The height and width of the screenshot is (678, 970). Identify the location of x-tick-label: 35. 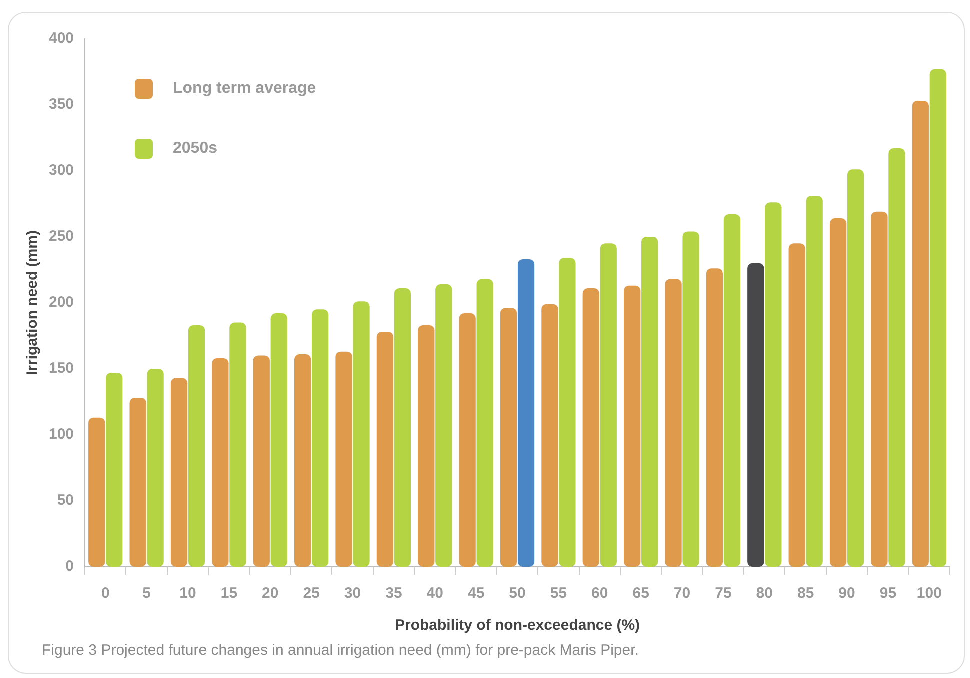
(394, 593).